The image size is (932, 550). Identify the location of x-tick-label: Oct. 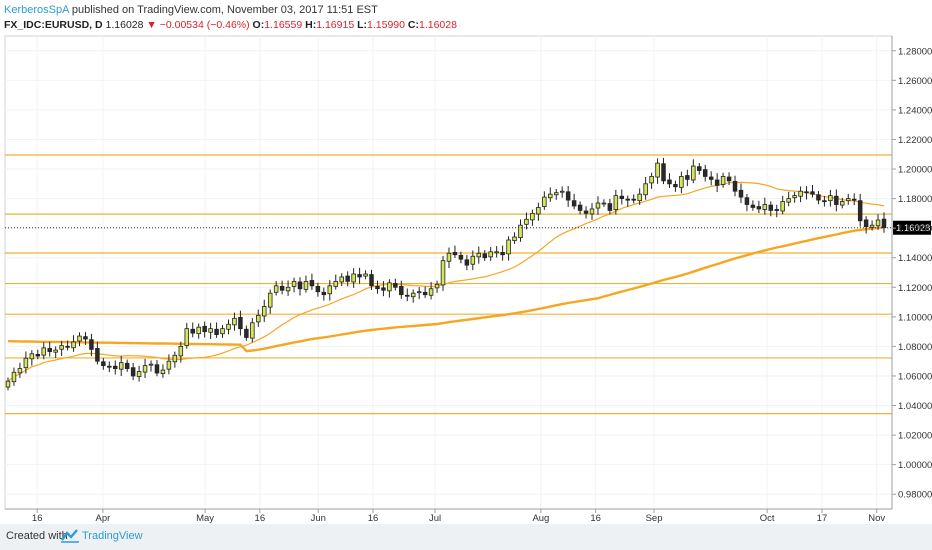
(767, 518).